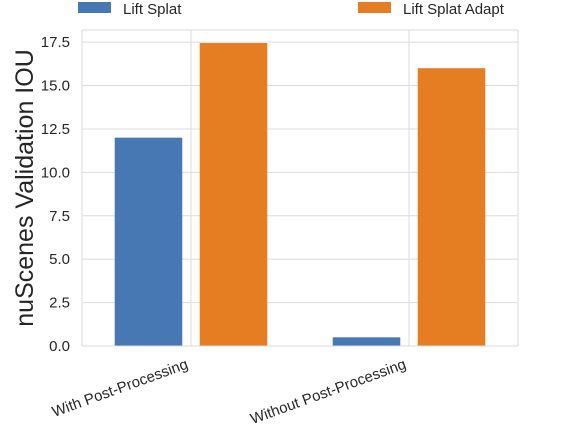 This screenshot has height=432, width=576. I want to click on y-tick-label: 10.0, so click(55, 172).